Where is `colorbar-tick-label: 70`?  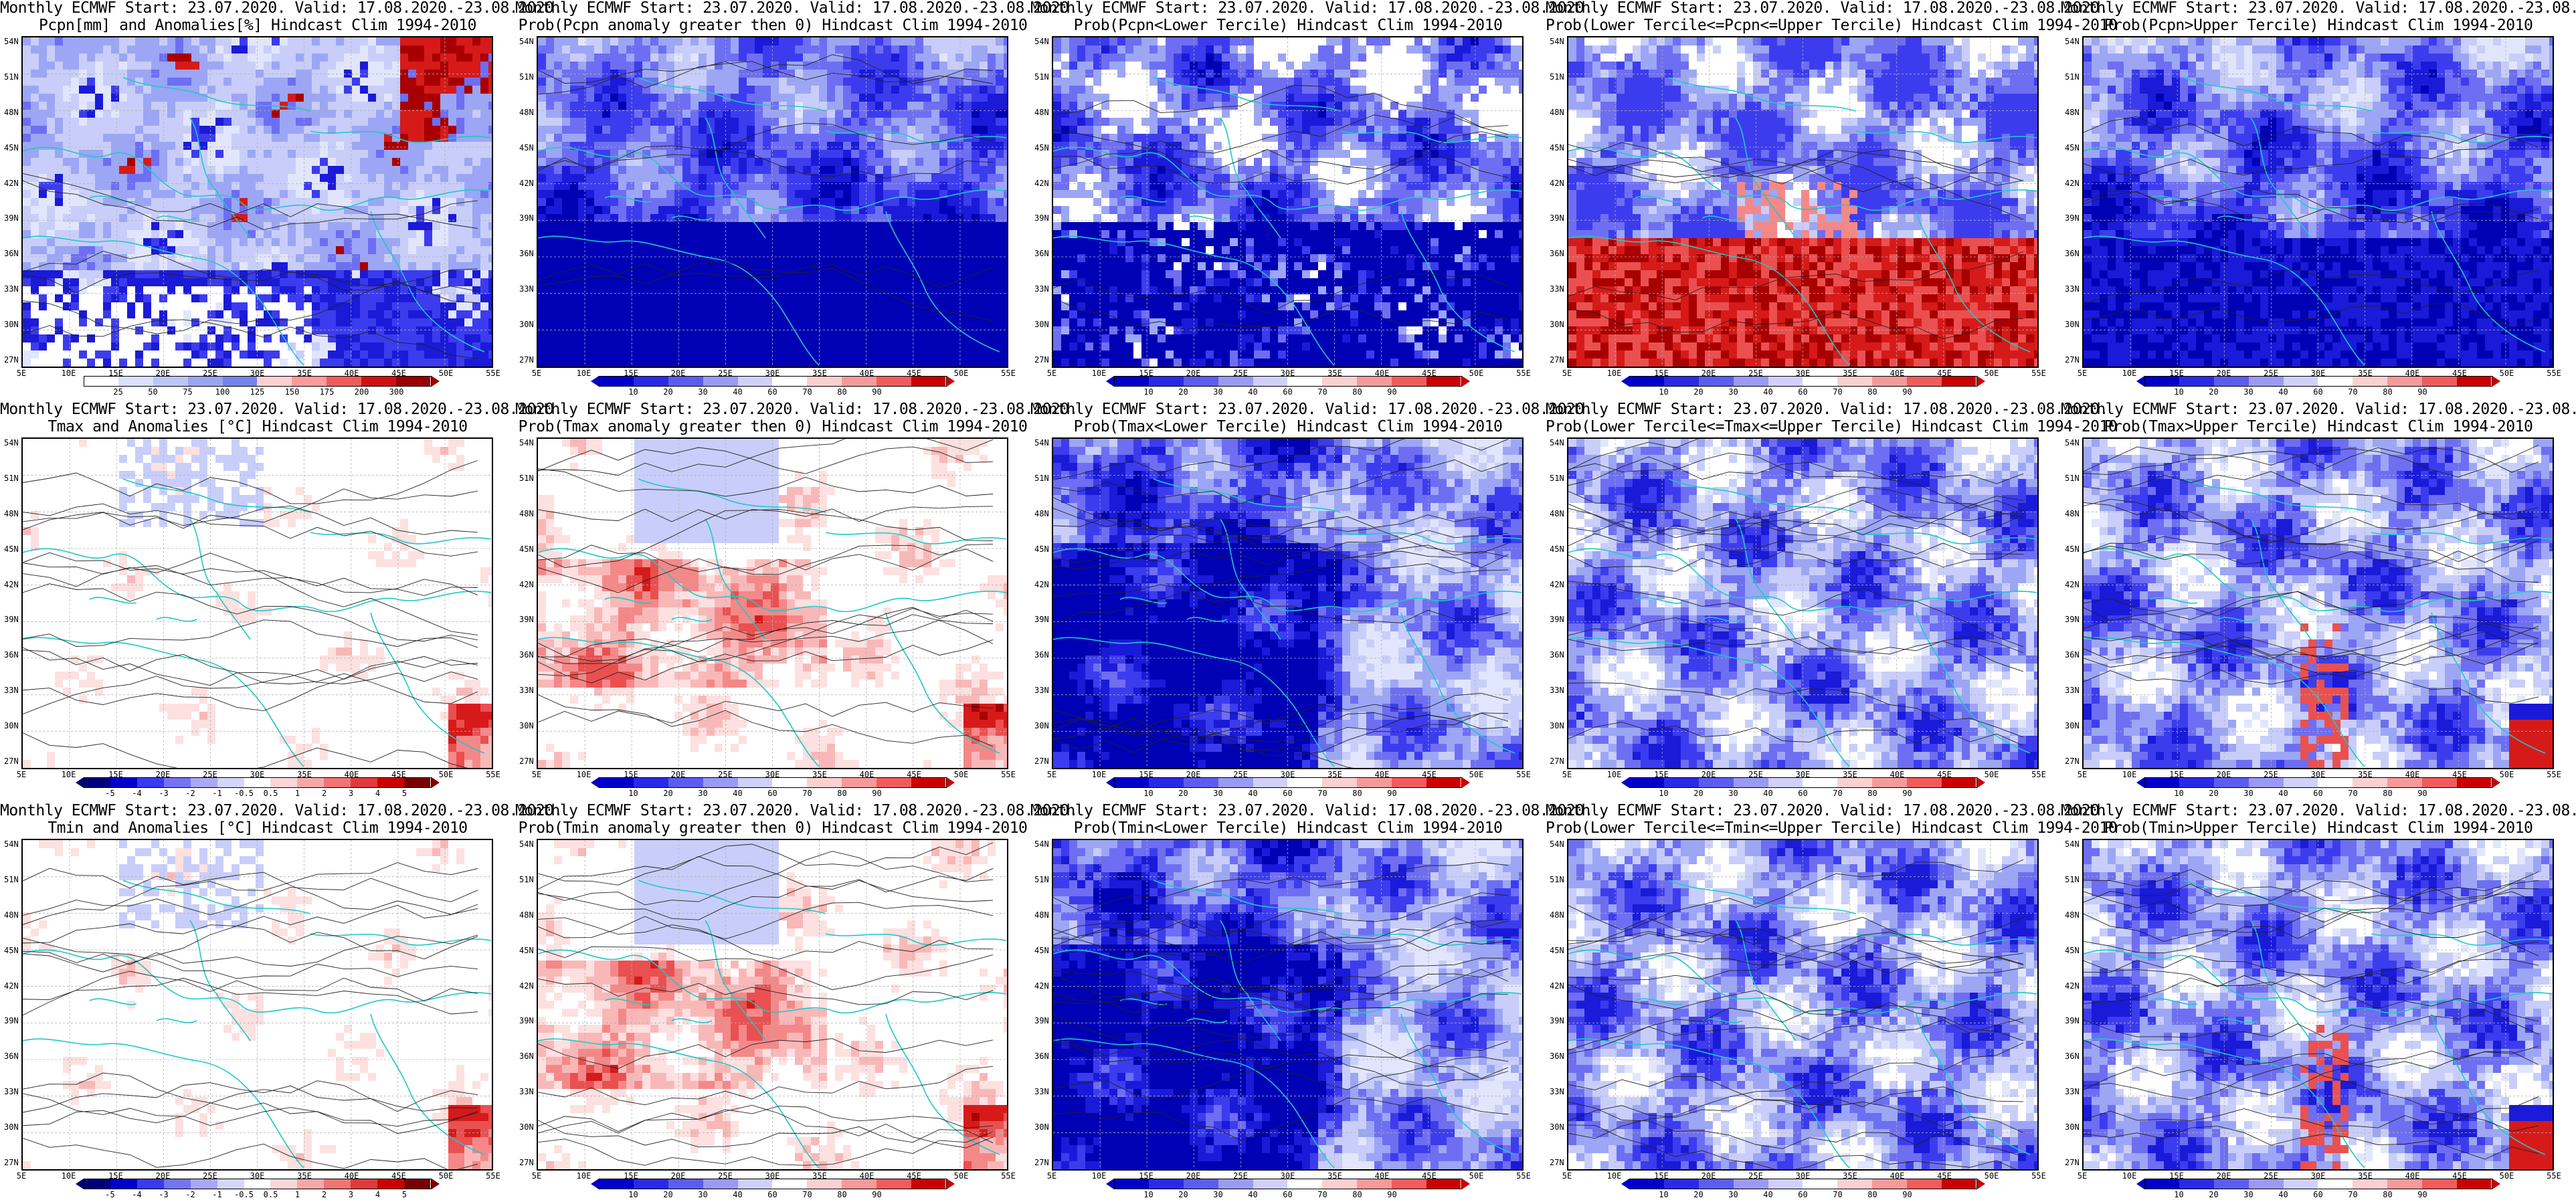 colorbar-tick-label: 70 is located at coordinates (1322, 392).